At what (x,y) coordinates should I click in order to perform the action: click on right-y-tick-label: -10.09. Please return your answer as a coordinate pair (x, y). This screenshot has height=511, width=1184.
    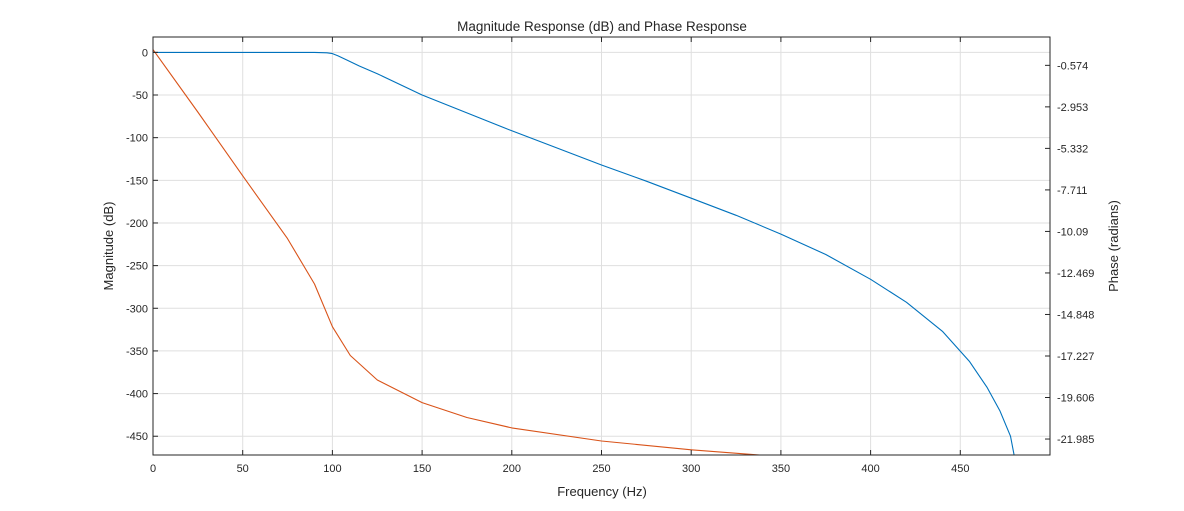
    Looking at the image, I should click on (1072, 232).